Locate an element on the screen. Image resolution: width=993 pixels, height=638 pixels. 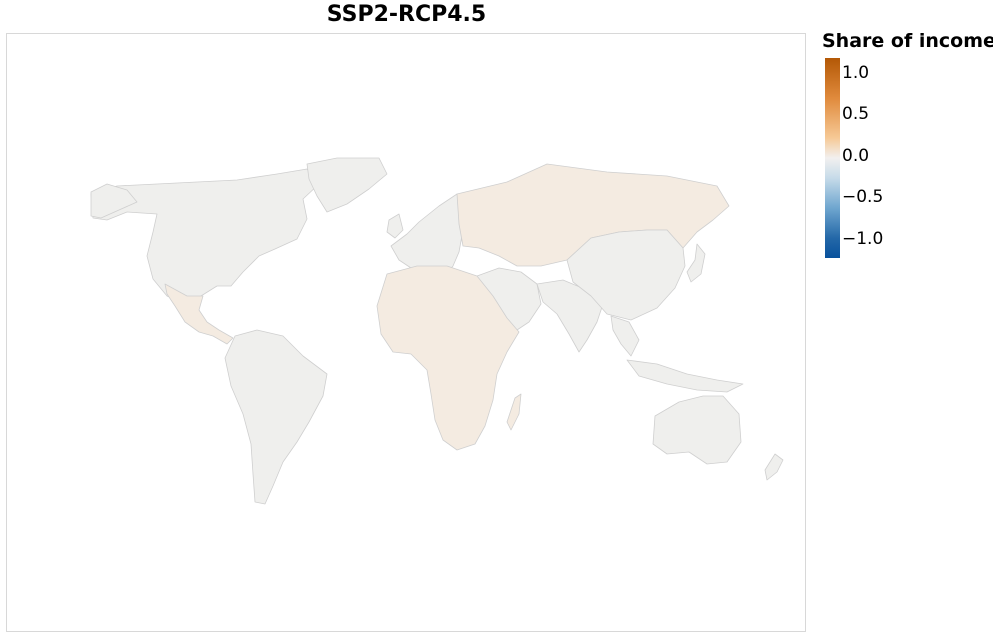
region-new-zealand is located at coordinates (774, 467).